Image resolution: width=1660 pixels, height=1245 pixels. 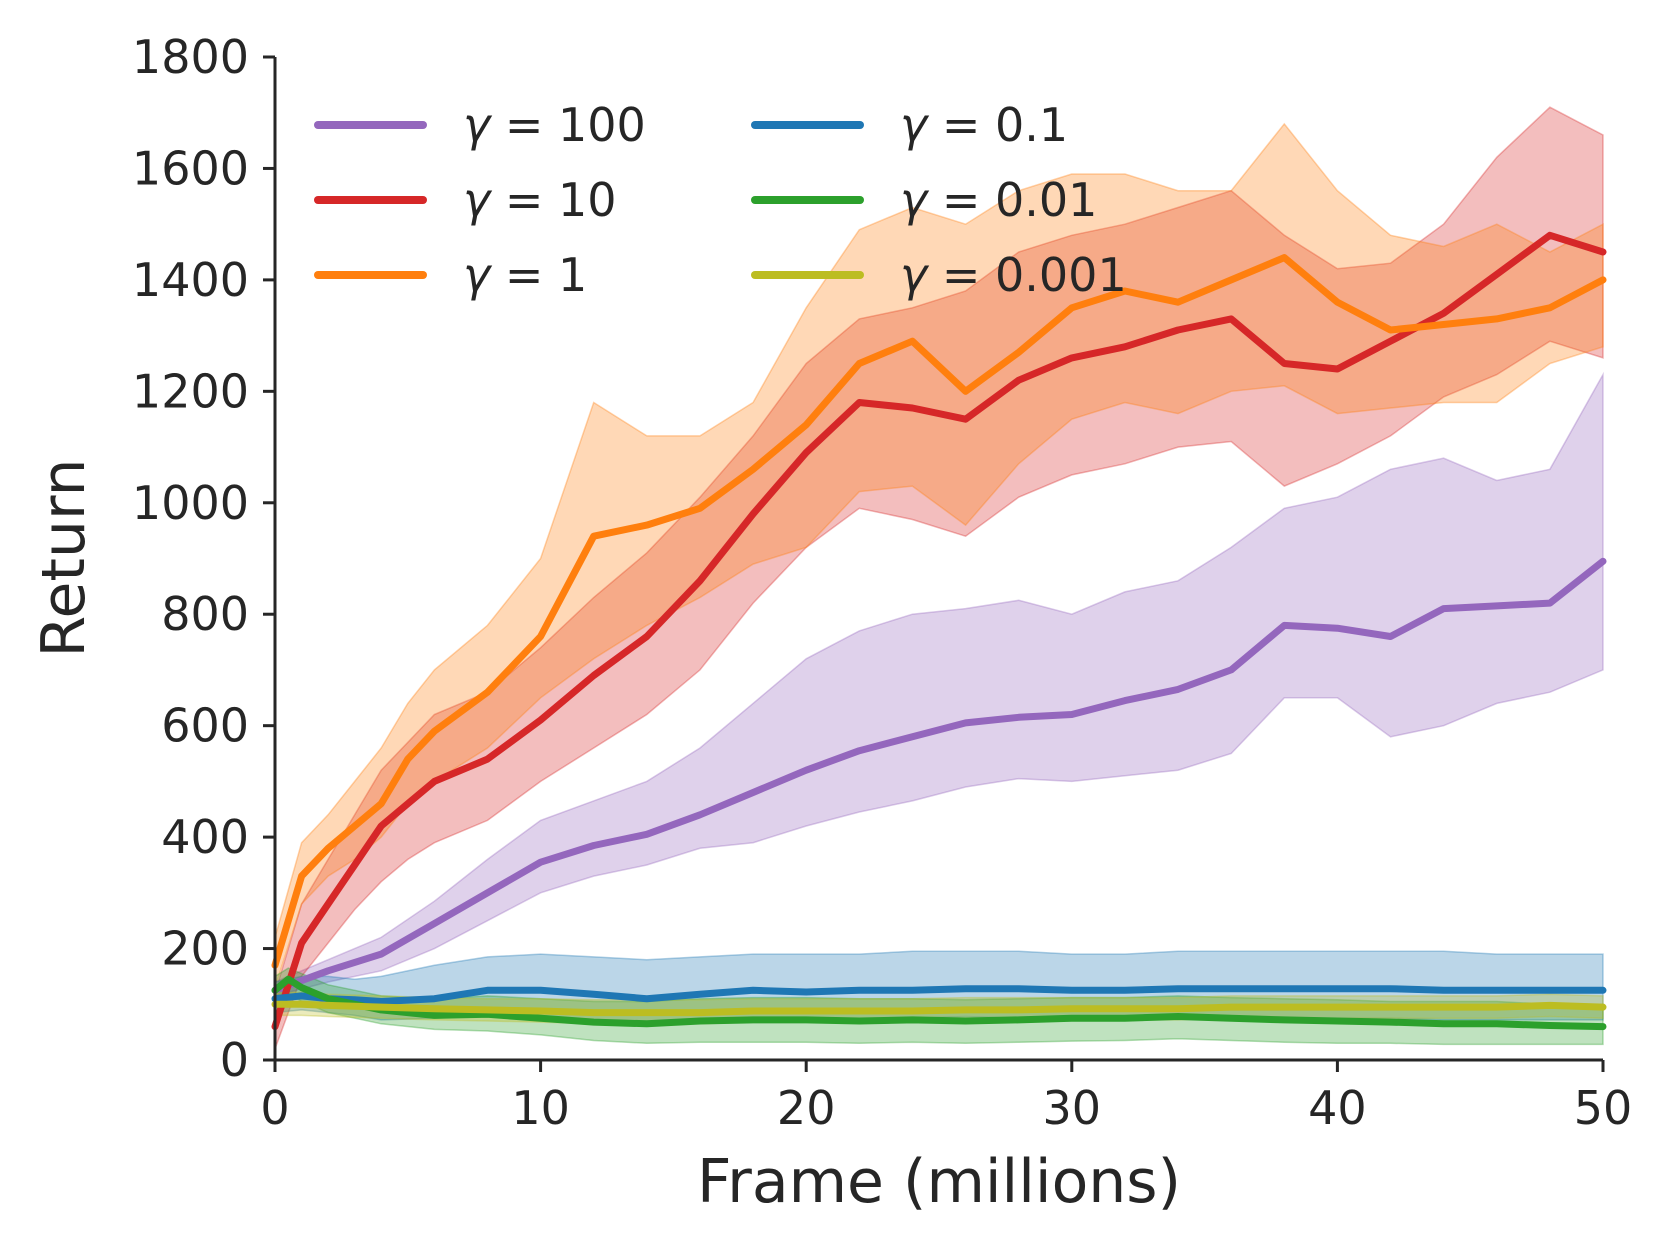 What do you see at coordinates (205, 837) in the screenshot?
I see `y-tick-label: 400` at bounding box center [205, 837].